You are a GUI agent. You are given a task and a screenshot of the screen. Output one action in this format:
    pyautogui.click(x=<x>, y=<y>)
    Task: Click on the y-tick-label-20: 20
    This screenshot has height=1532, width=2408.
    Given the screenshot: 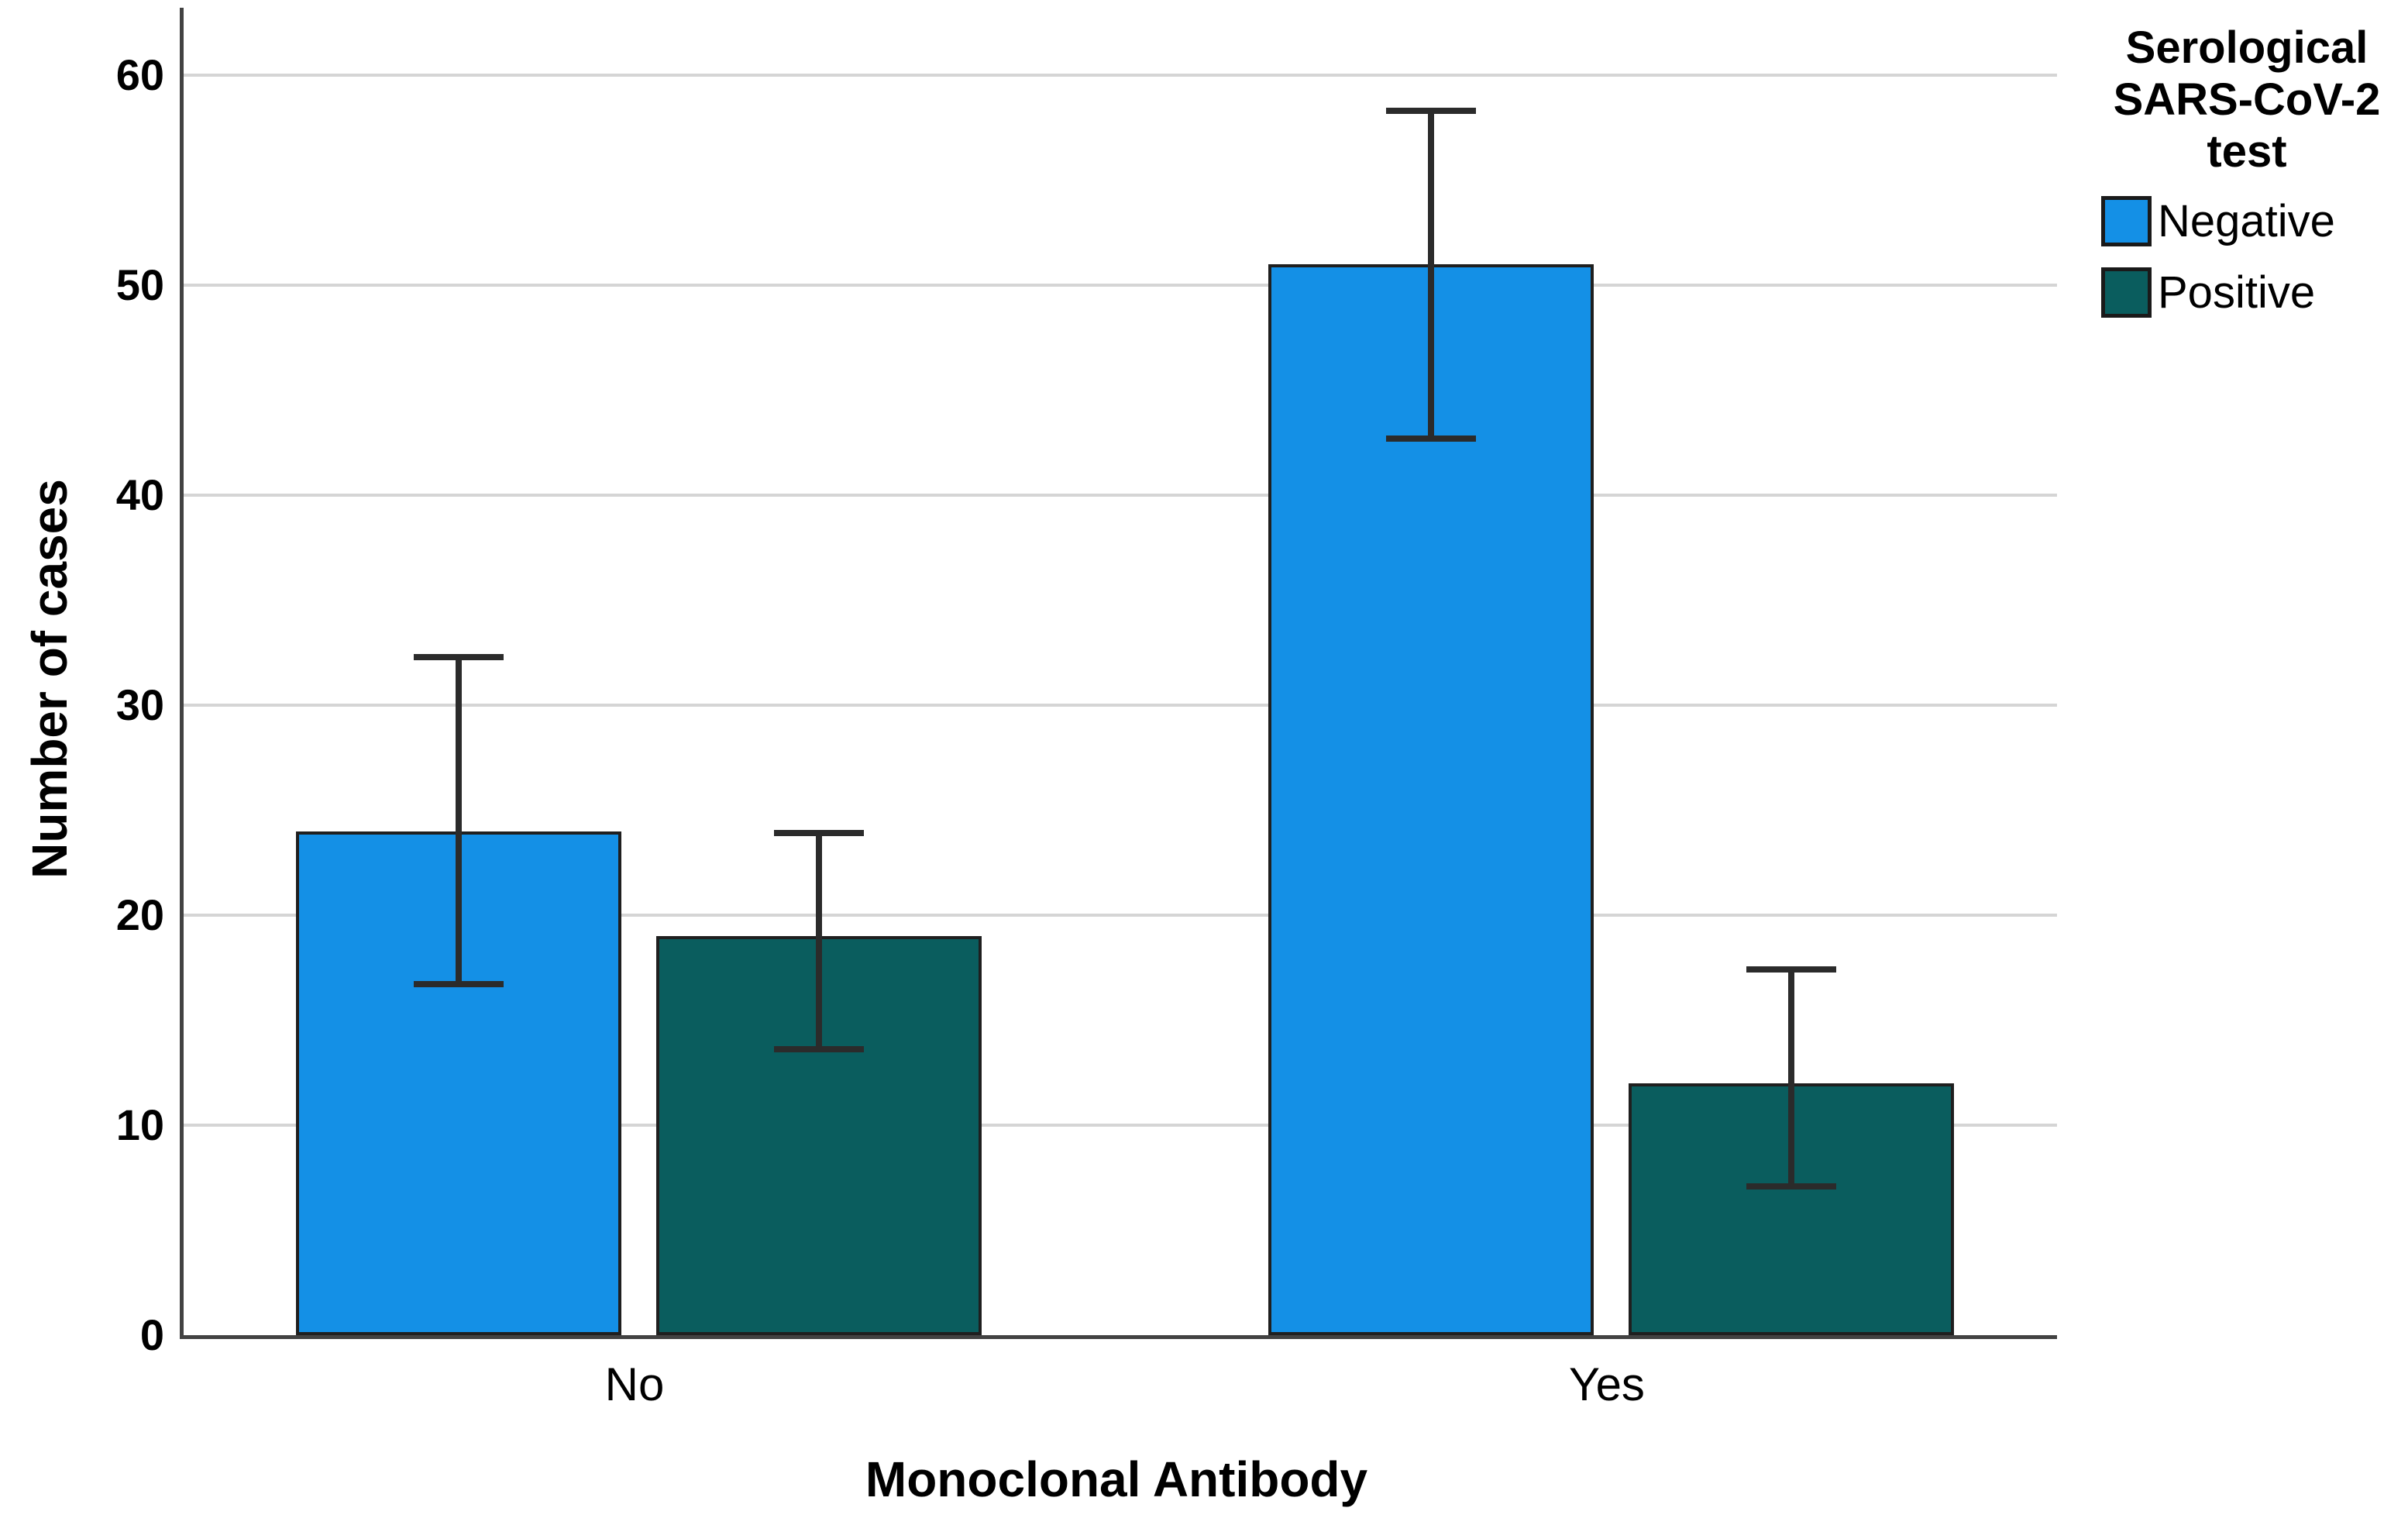 What is the action you would take?
    pyautogui.click(x=139, y=914)
    